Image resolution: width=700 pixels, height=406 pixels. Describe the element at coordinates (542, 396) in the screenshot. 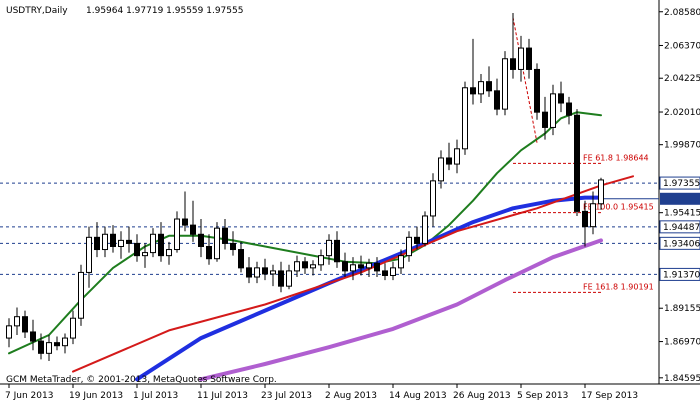

I see `x-tick-label: 5 Sep 2013` at that location.